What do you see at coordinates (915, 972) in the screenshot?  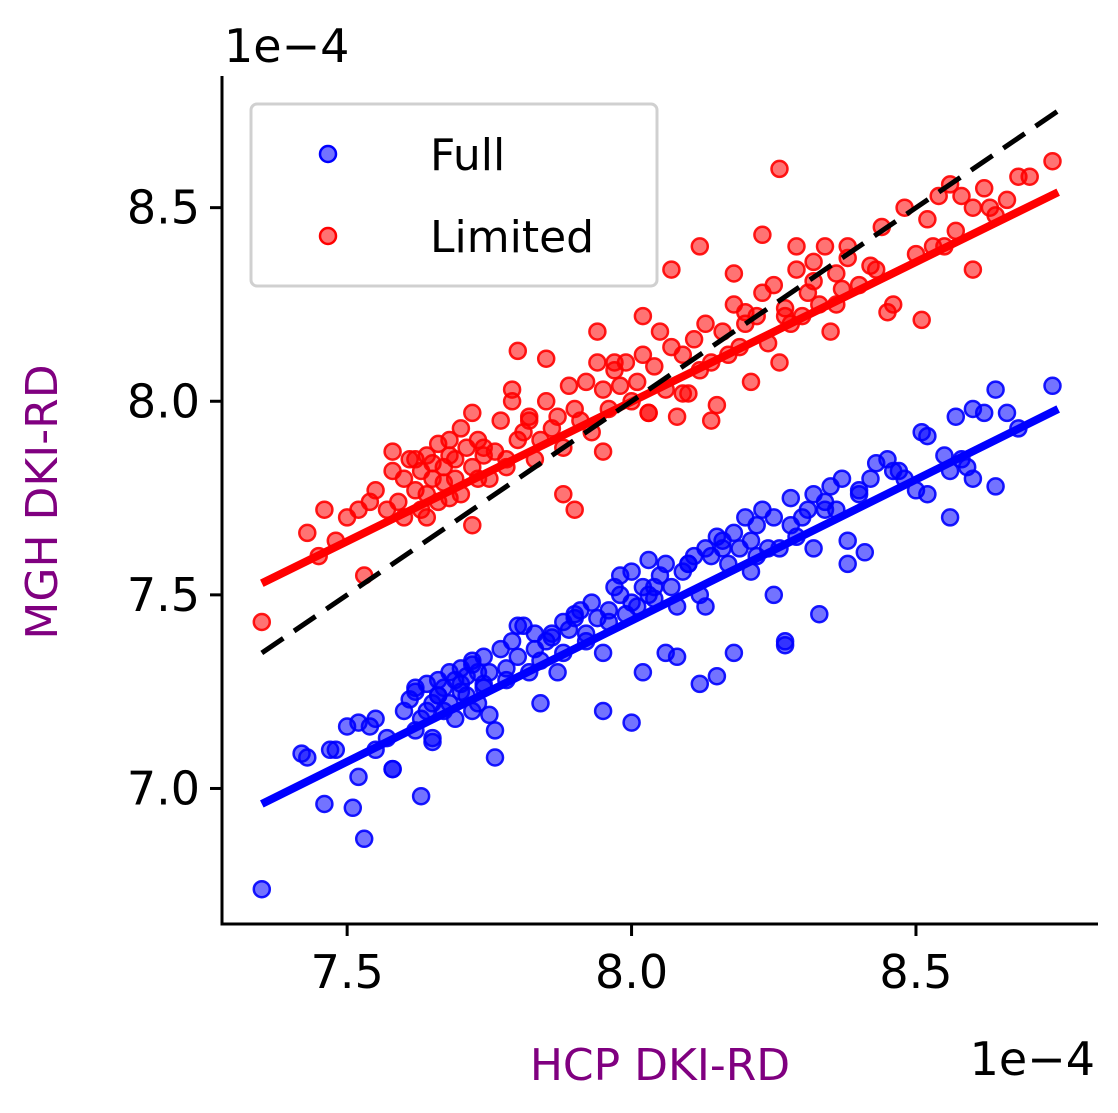 I see `x-tick-label: 8.5` at bounding box center [915, 972].